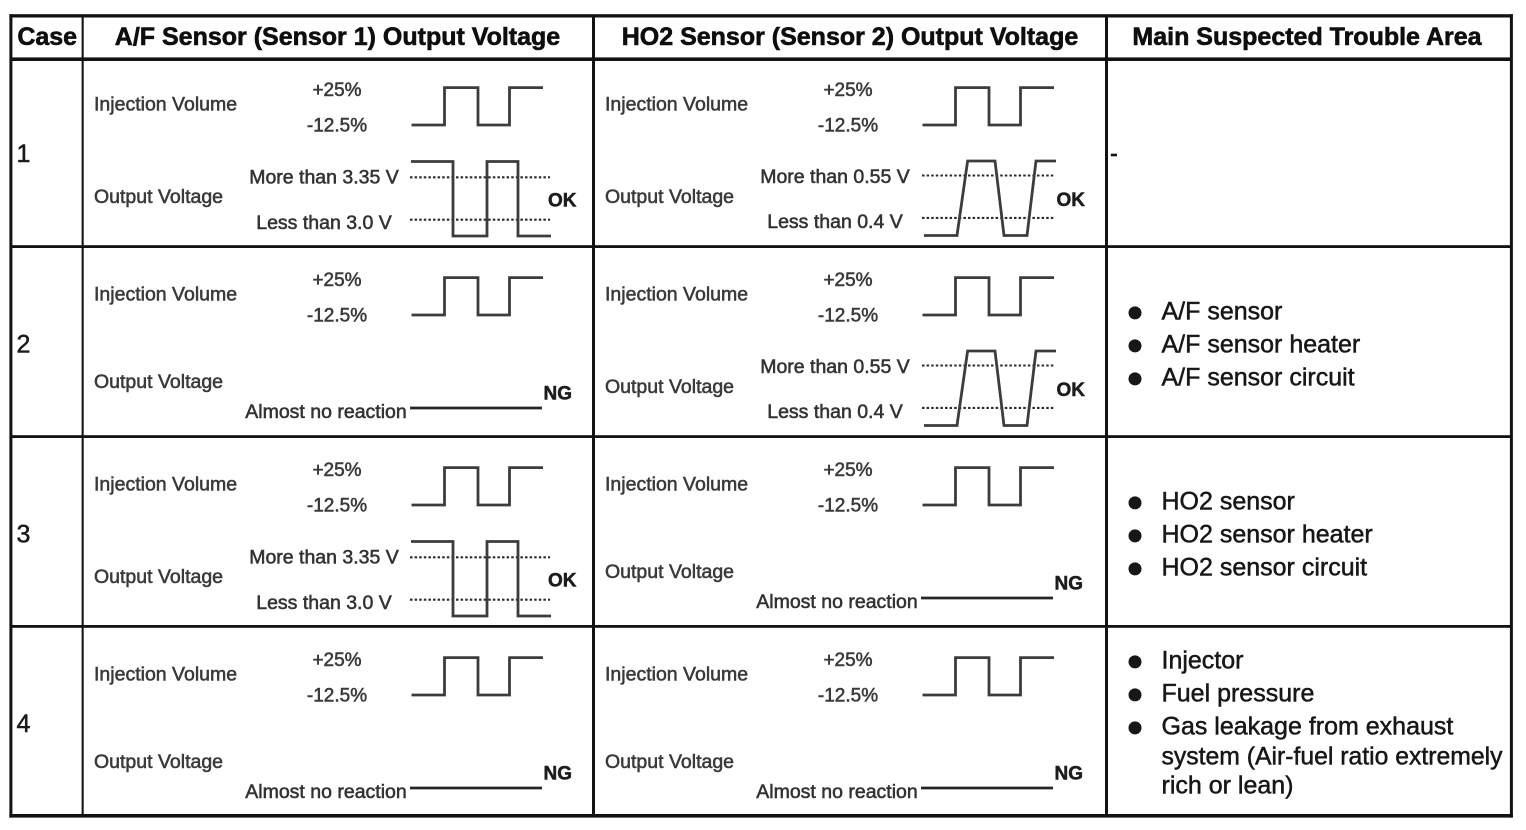 Image resolution: width=1526 pixels, height=830 pixels. What do you see at coordinates (1203, 661) in the screenshot?
I see `svg-text: Injector` at bounding box center [1203, 661].